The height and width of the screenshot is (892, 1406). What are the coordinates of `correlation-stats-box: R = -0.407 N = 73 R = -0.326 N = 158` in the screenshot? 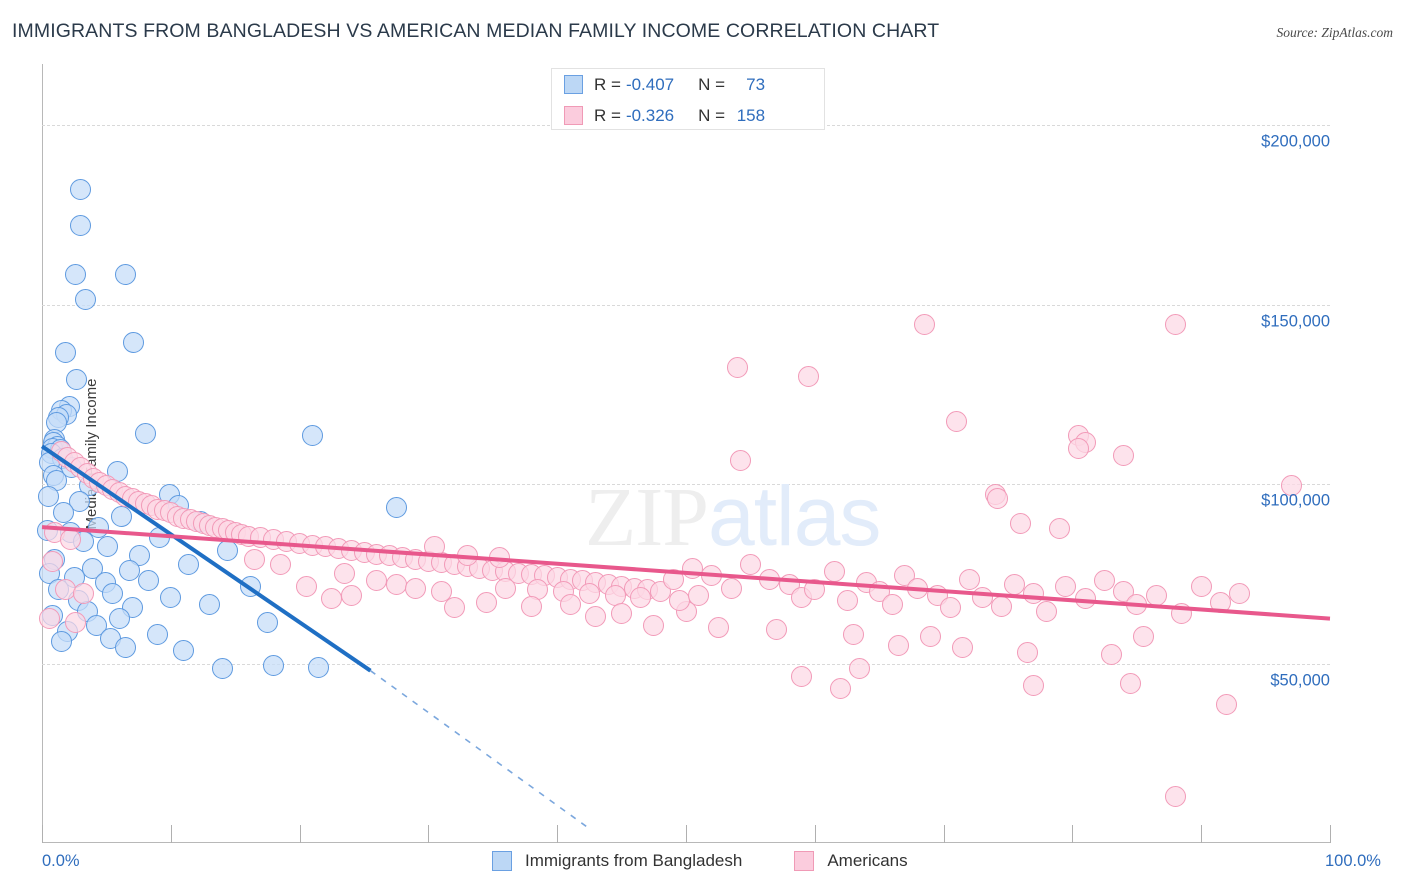 It's located at (688, 99).